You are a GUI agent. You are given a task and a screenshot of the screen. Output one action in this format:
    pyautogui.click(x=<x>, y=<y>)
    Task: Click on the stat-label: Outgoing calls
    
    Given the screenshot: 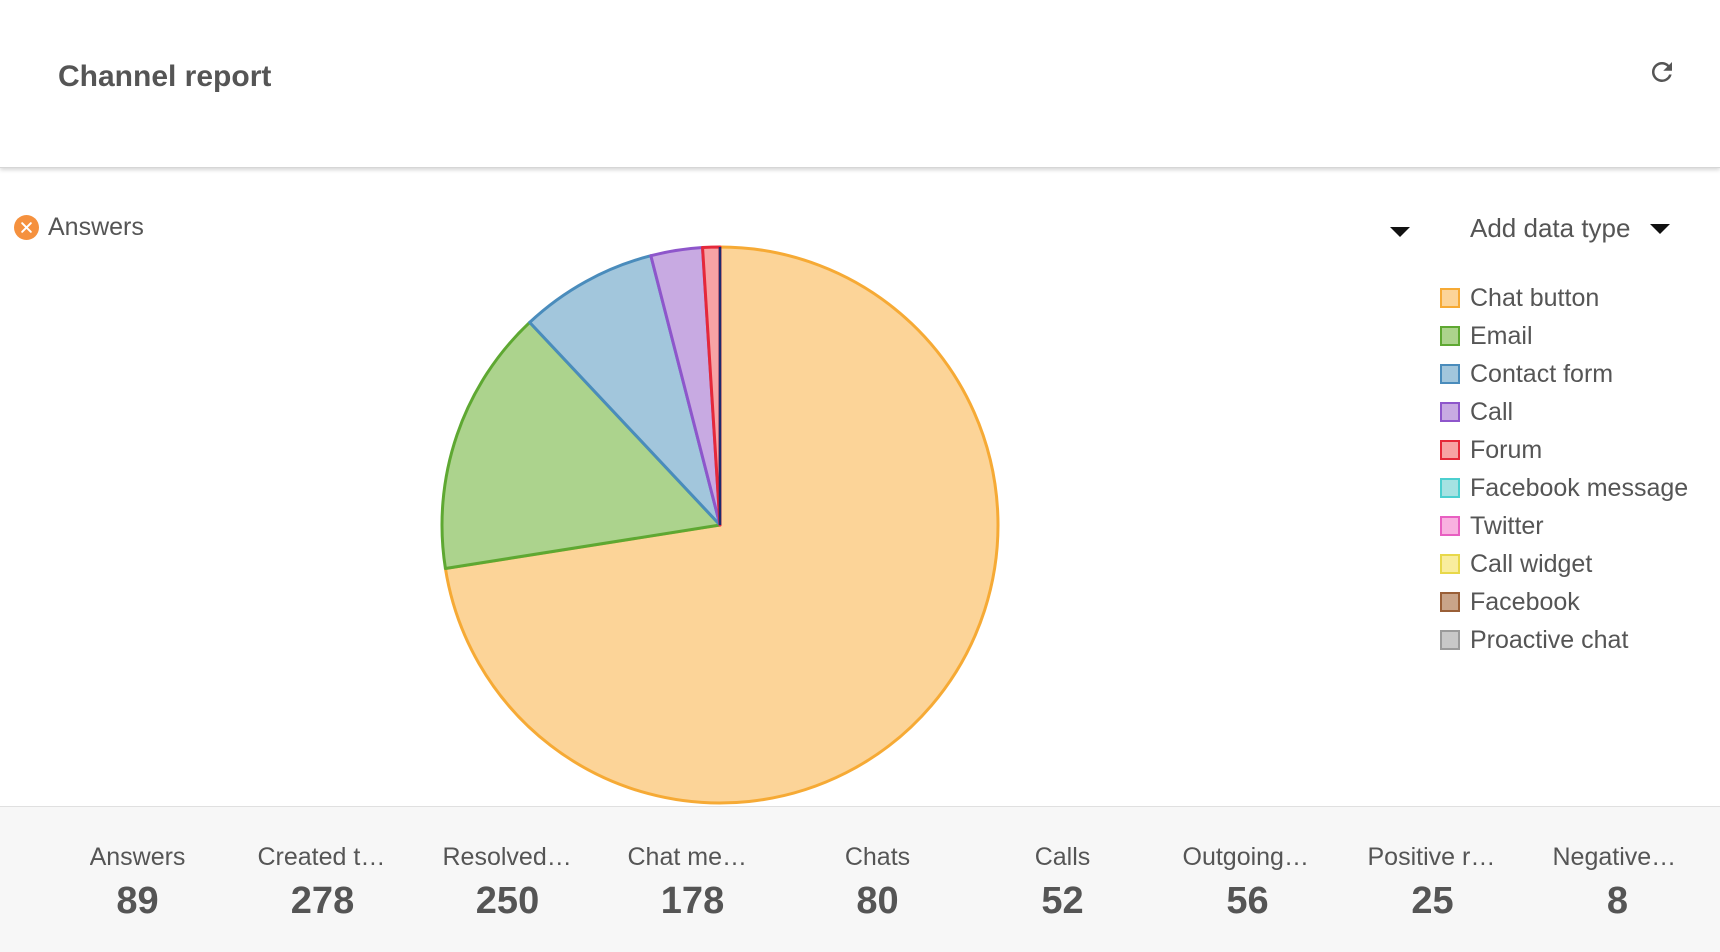 What is the action you would take?
    pyautogui.click(x=1247, y=857)
    